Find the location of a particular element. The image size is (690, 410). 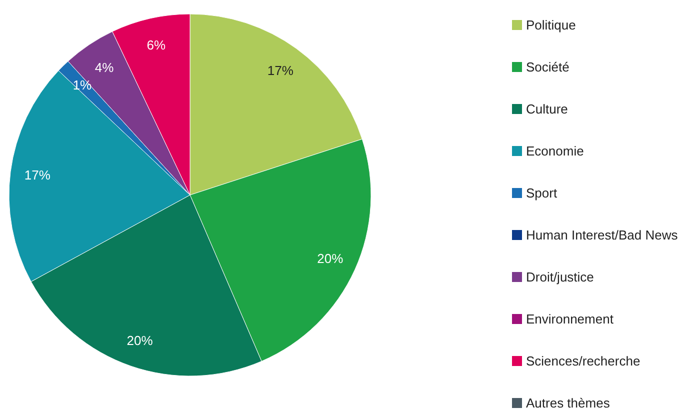

data-label: 4% is located at coordinates (104, 67).